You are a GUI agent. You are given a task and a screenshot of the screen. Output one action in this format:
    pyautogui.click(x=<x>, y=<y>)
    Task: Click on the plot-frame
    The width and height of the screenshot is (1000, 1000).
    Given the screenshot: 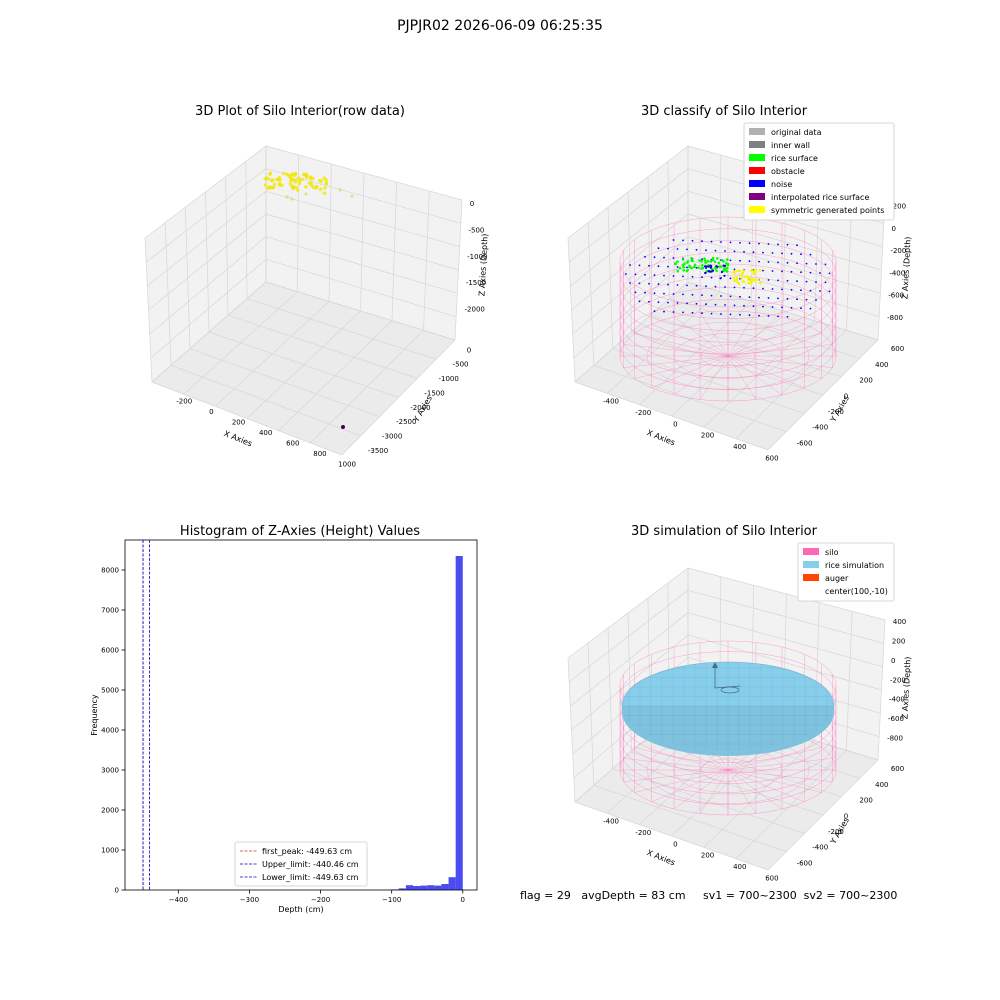 What is the action you would take?
    pyautogui.click(x=301, y=715)
    